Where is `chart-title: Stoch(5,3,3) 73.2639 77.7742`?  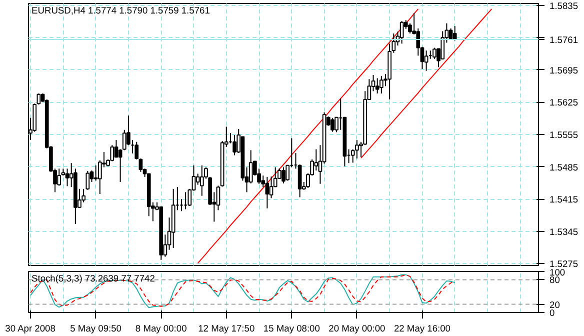
chart-title: Stoch(5,3,3) 73.2639 77.7742 is located at coordinates (93, 279).